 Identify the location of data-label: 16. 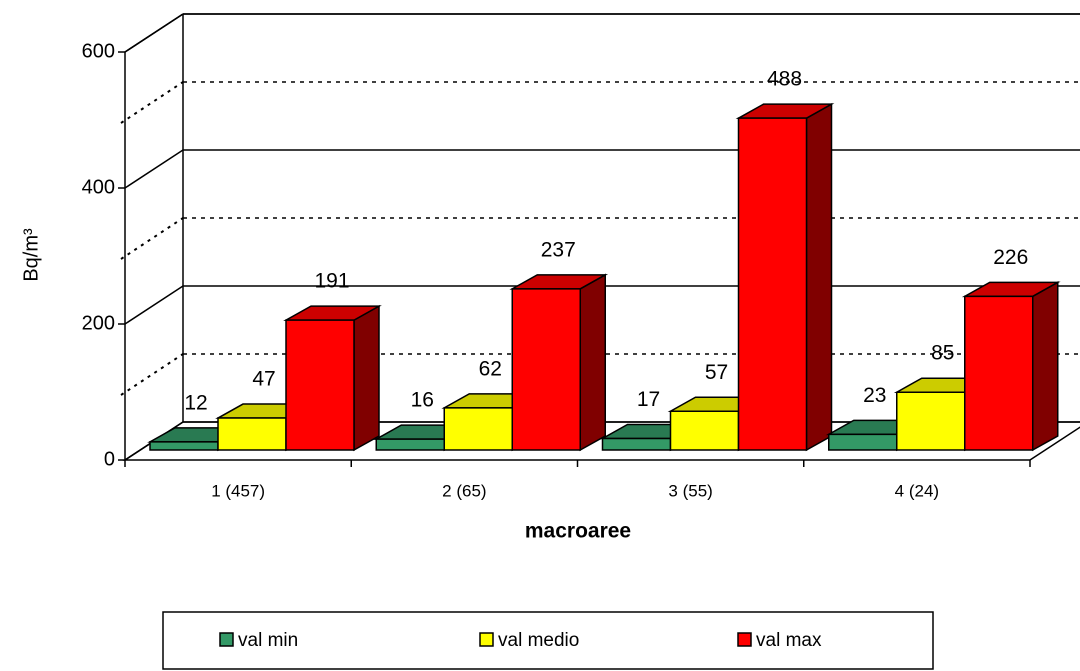
(422, 400).